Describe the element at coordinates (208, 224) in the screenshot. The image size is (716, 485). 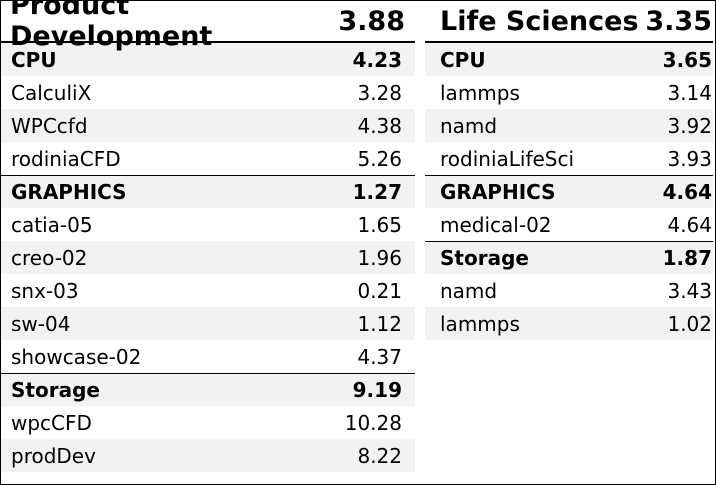
I see `table-row: catia-05 1.65` at that location.